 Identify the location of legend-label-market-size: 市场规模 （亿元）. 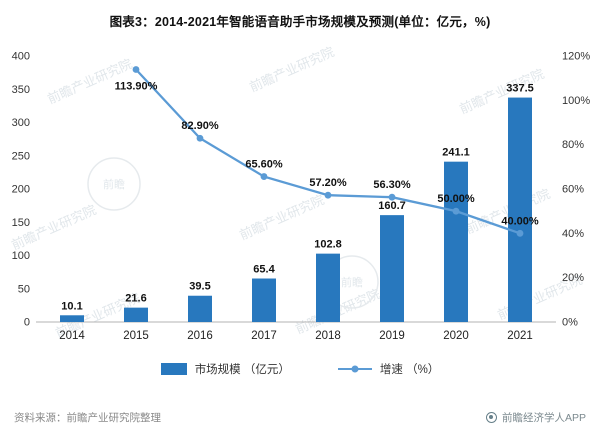
(242, 370).